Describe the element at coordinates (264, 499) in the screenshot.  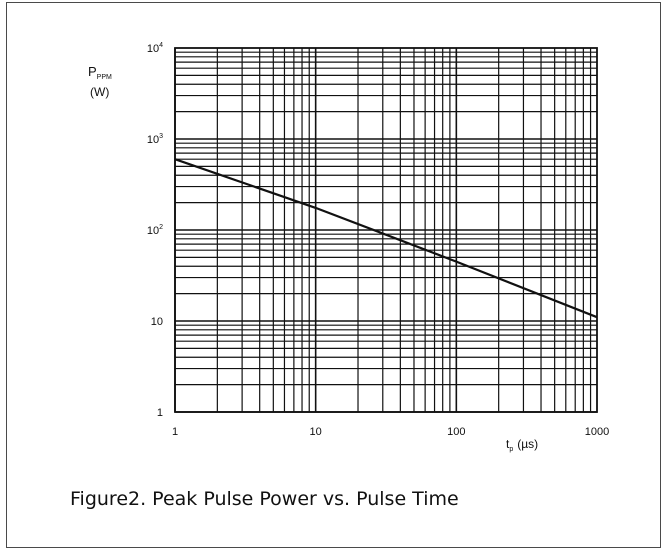
I see `figure-caption: Figure2. Peak Pulse Power vs. Pulse Time` at that location.